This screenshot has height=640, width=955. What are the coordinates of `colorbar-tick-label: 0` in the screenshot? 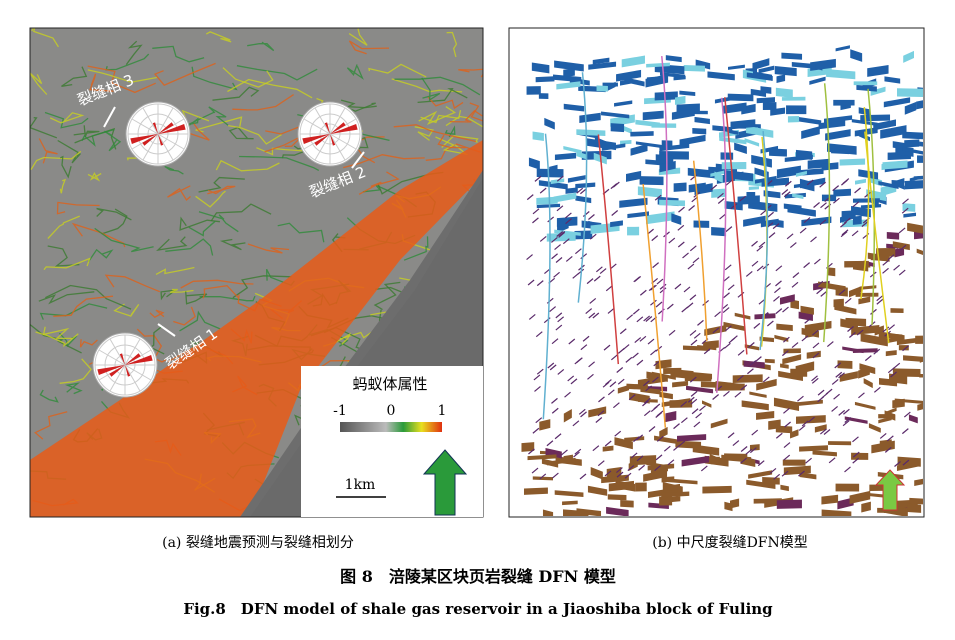 It's located at (391, 411).